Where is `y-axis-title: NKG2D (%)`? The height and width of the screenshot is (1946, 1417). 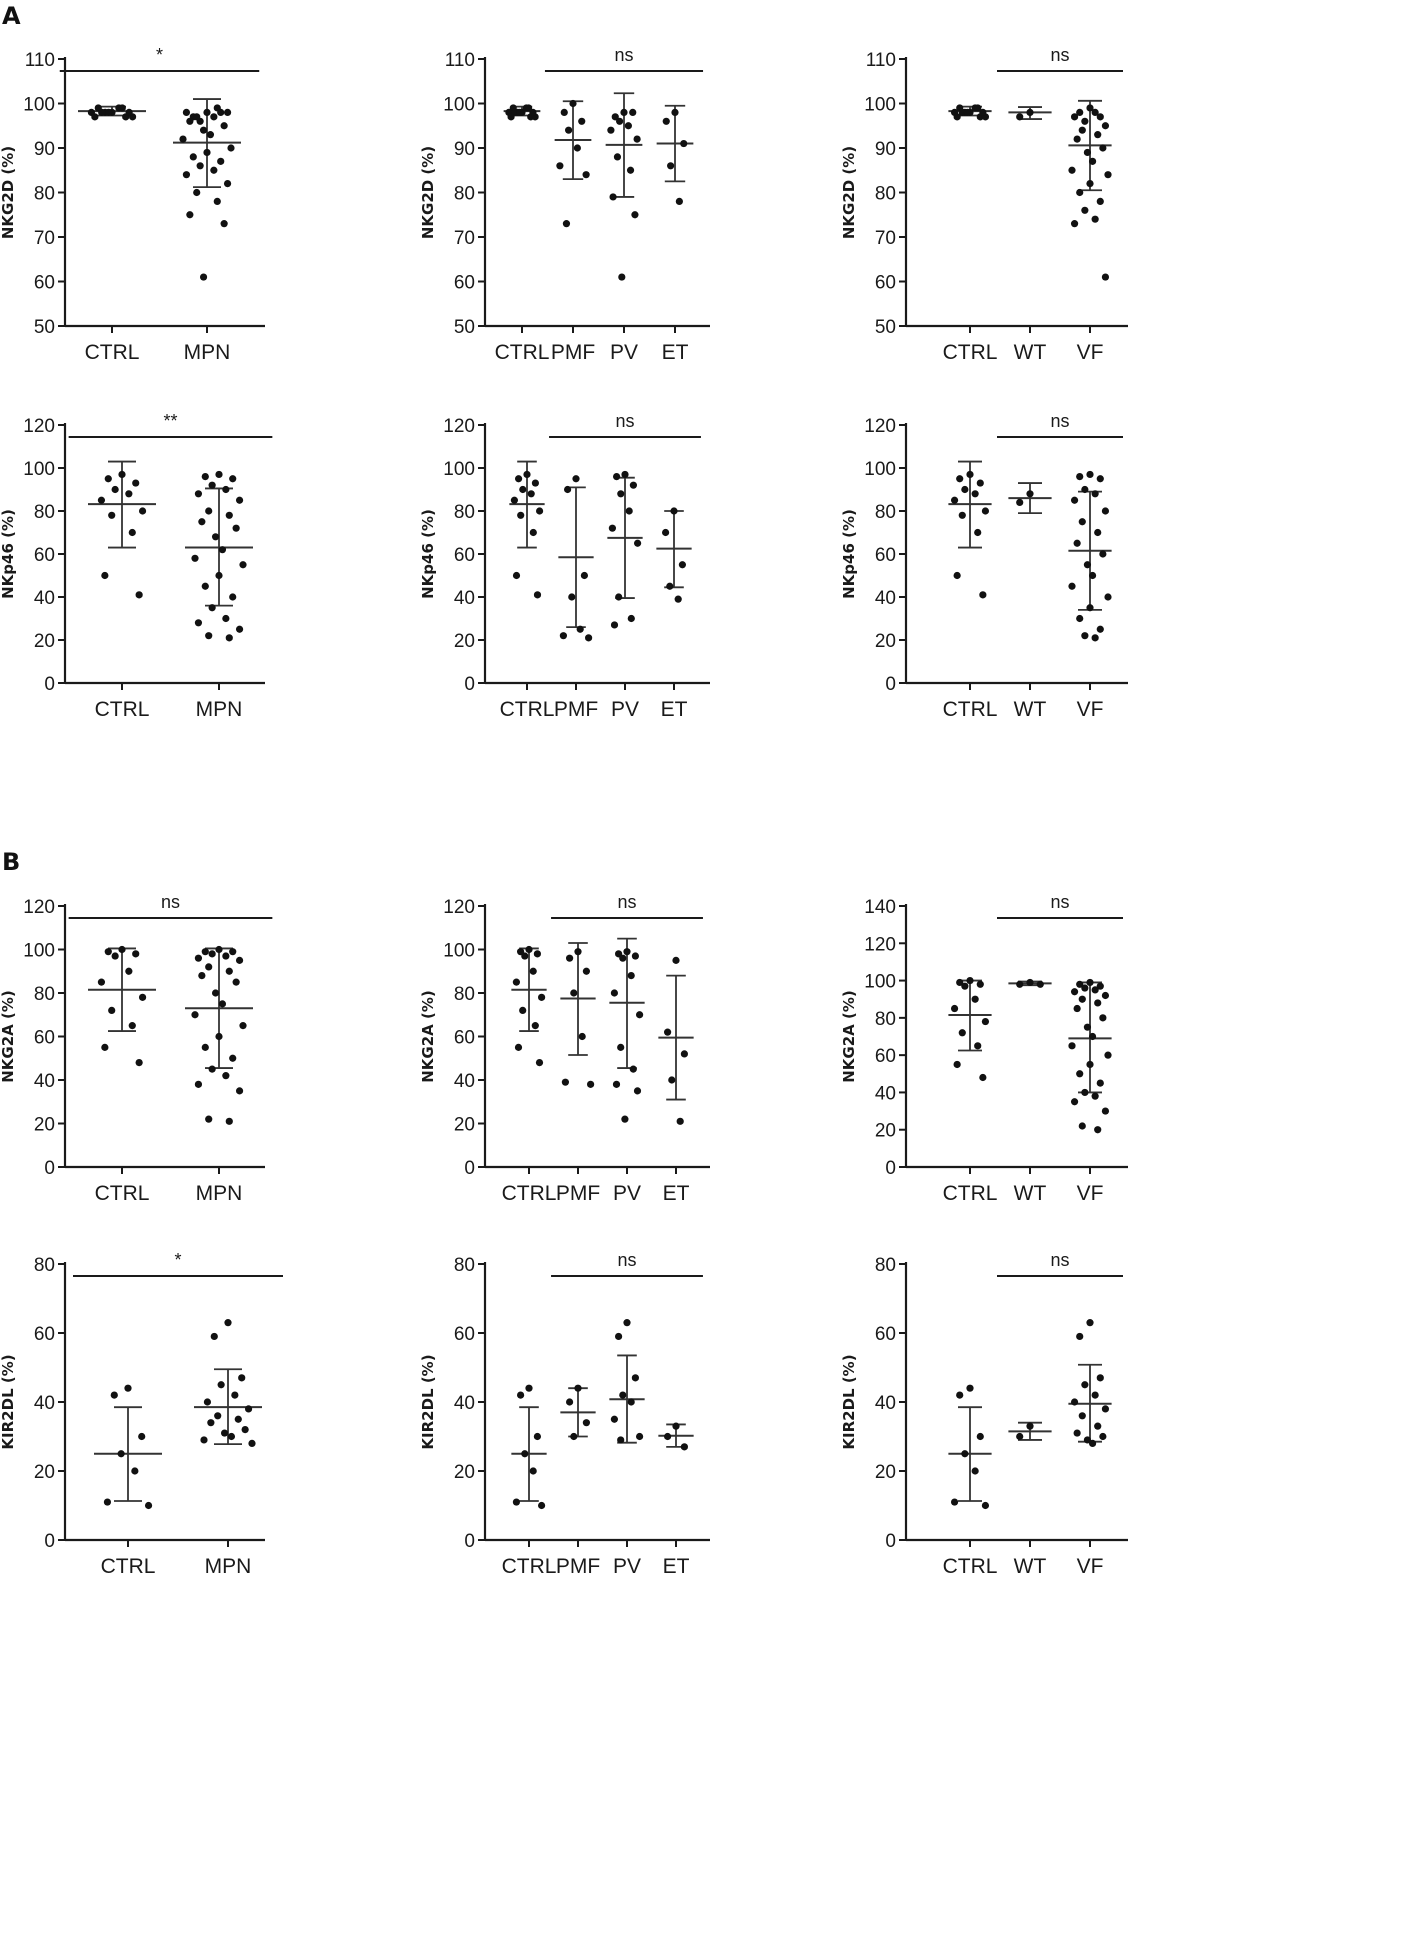
y-axis-title: NKG2D (%) is located at coordinates (428, 192).